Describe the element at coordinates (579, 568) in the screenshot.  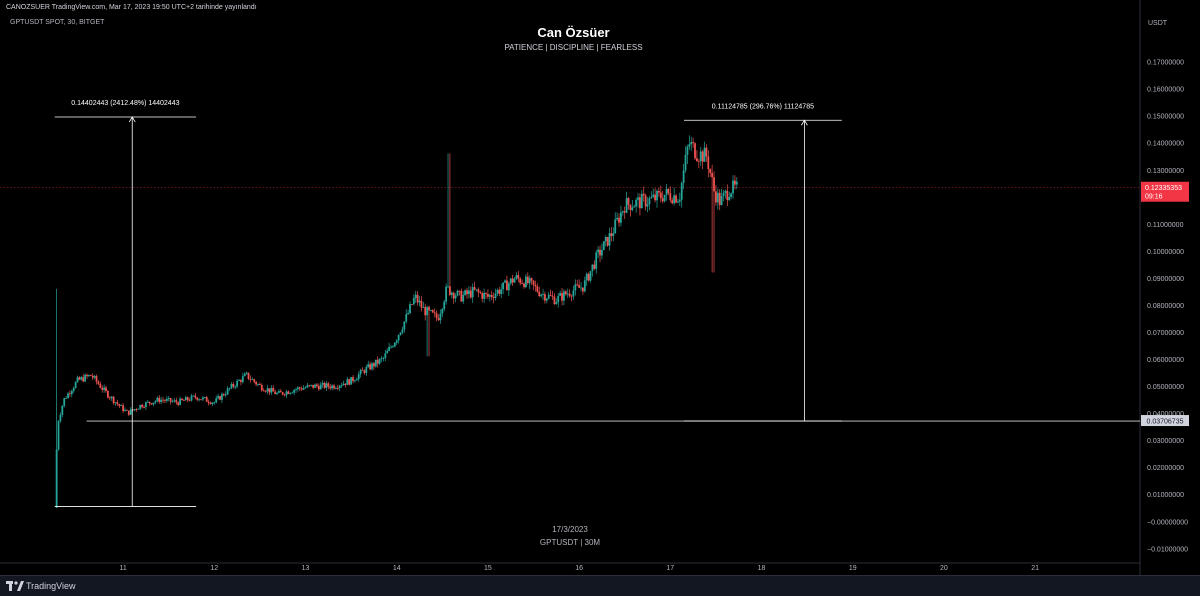
I see `x-tick-label: 16` at that location.